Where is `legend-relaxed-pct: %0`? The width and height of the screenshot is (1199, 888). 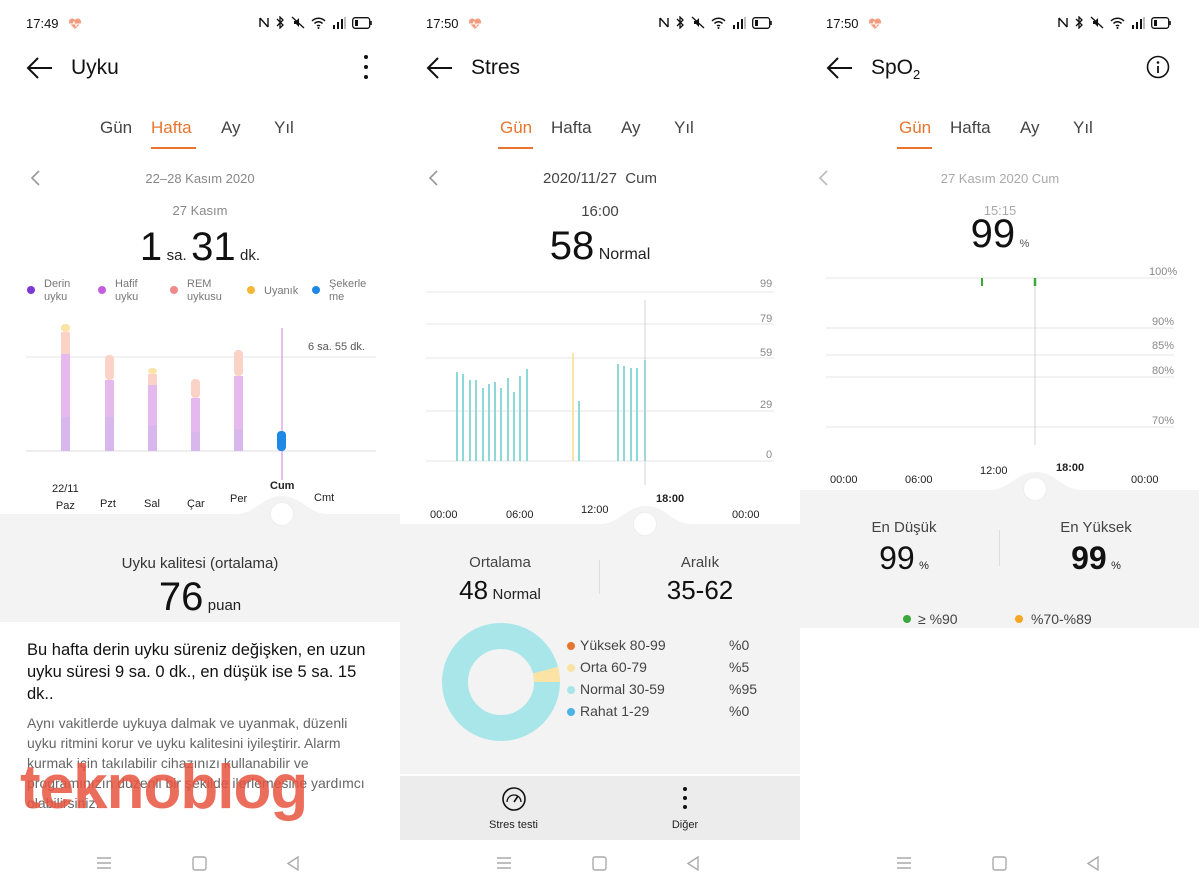 legend-relaxed-pct: %0 is located at coordinates (739, 711).